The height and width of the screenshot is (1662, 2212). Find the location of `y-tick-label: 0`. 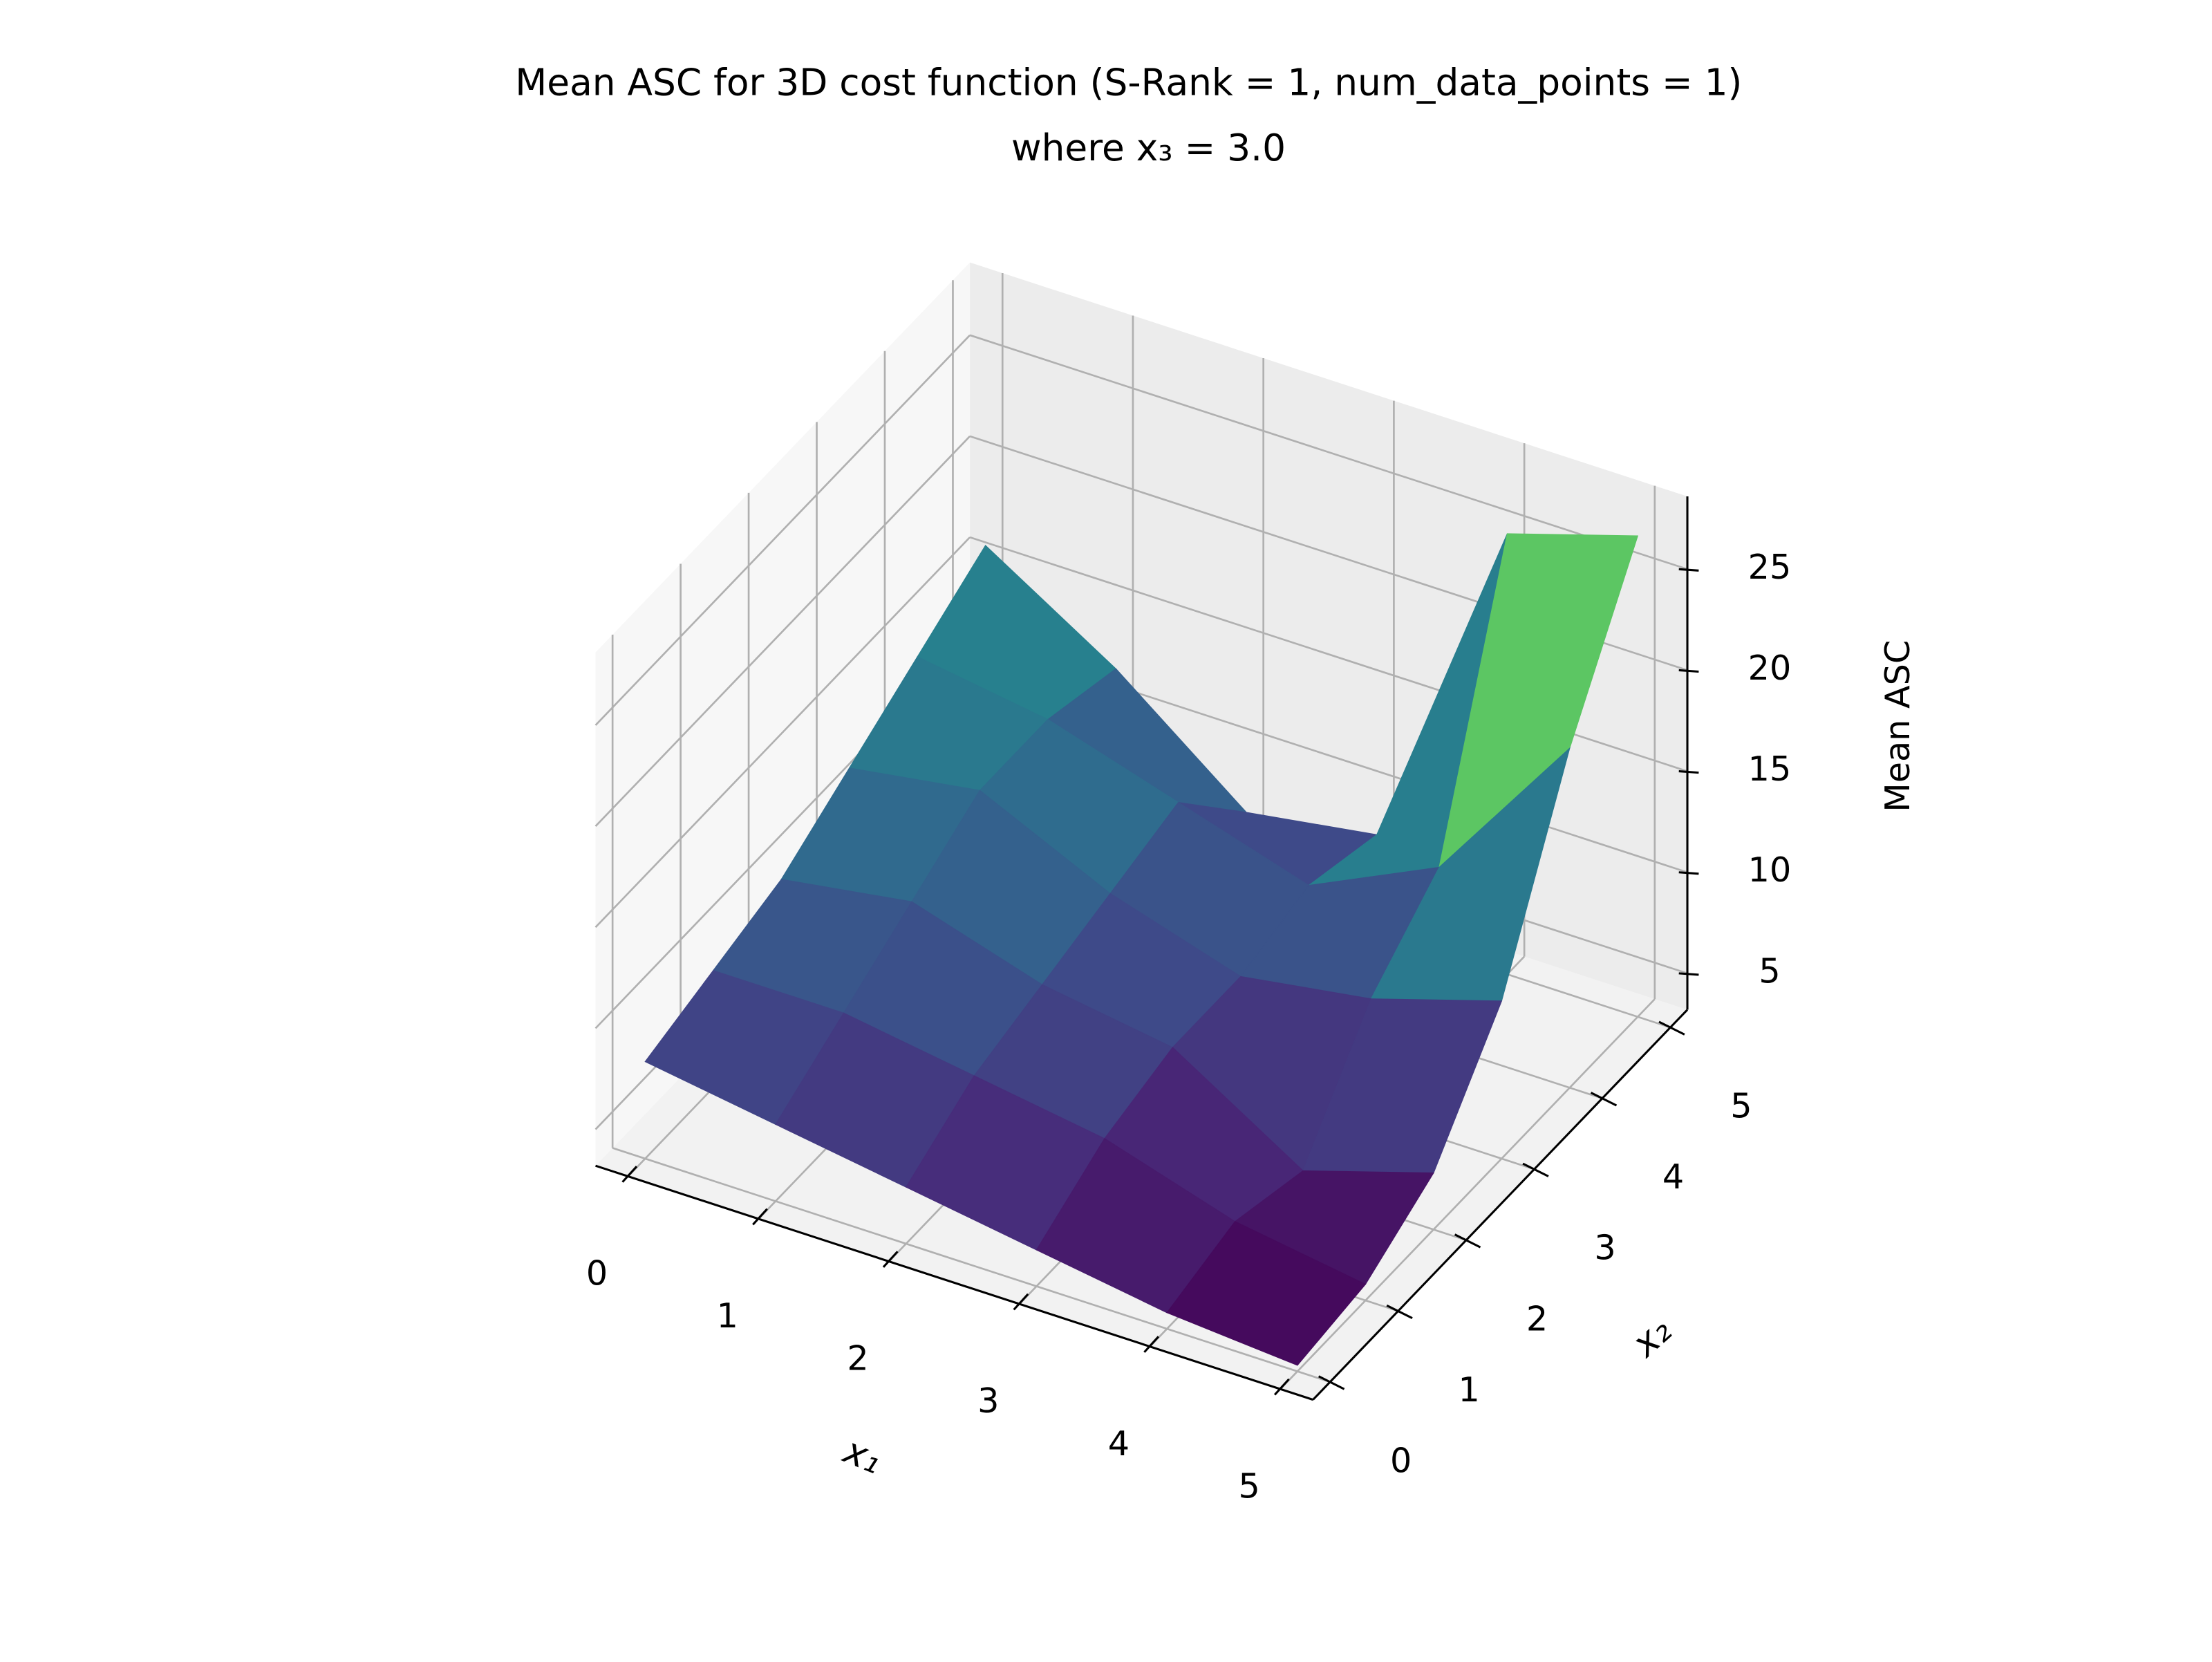

y-tick-label: 0 is located at coordinates (1401, 1460).